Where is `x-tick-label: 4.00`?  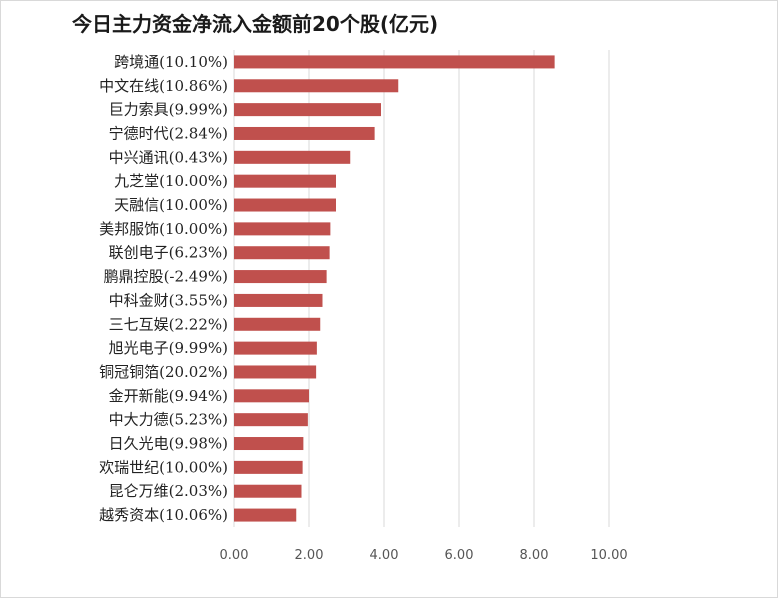 x-tick-label: 4.00 is located at coordinates (384, 555).